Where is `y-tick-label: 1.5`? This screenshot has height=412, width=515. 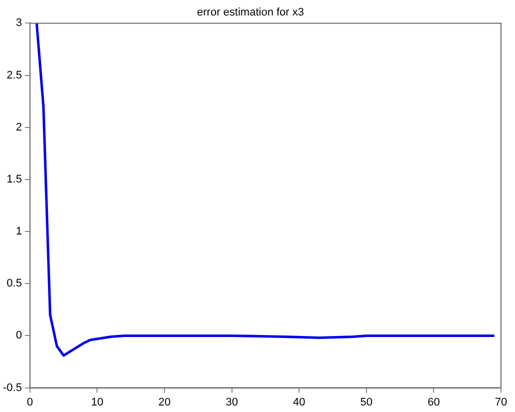
y-tick-label: 1.5 is located at coordinates (14, 179).